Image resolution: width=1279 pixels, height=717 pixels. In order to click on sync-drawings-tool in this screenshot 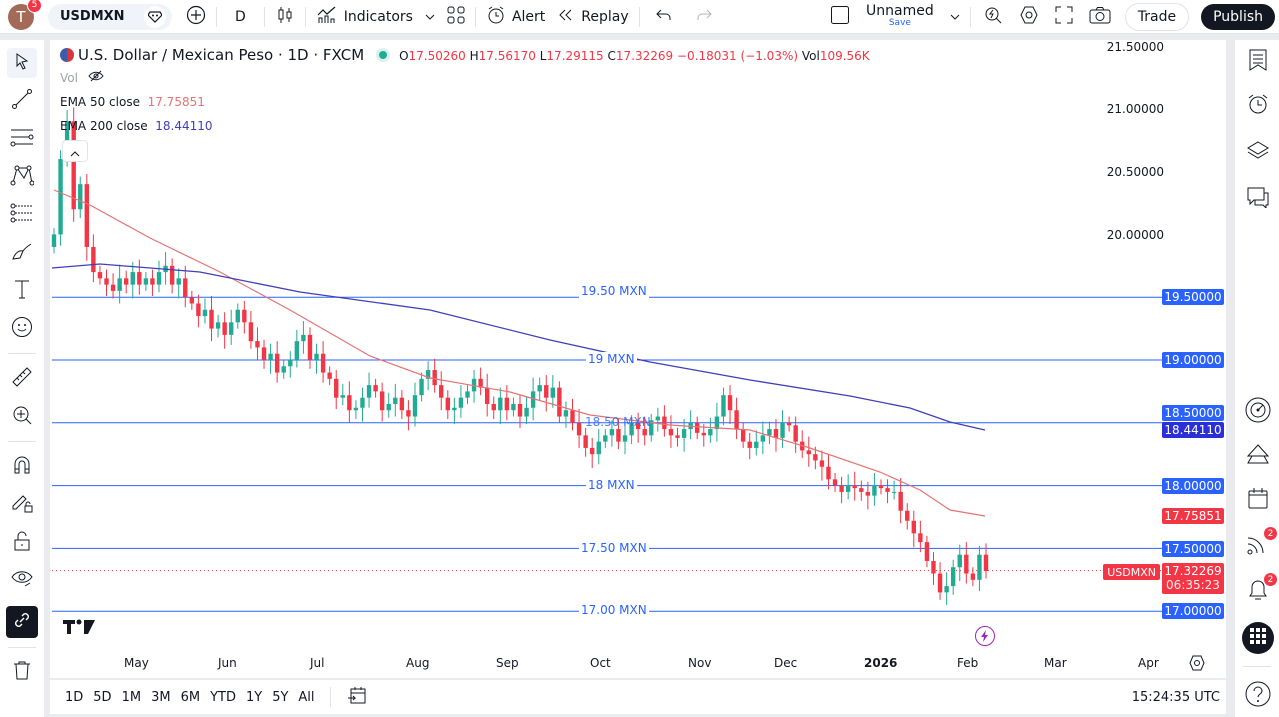, I will do `click(22, 622)`.